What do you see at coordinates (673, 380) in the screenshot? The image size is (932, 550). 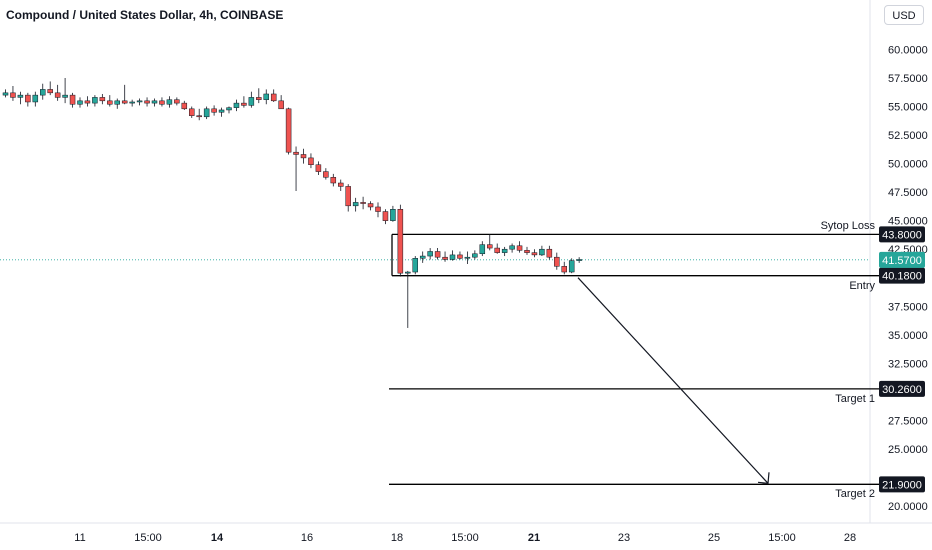 I see `projection-arrow-line` at bounding box center [673, 380].